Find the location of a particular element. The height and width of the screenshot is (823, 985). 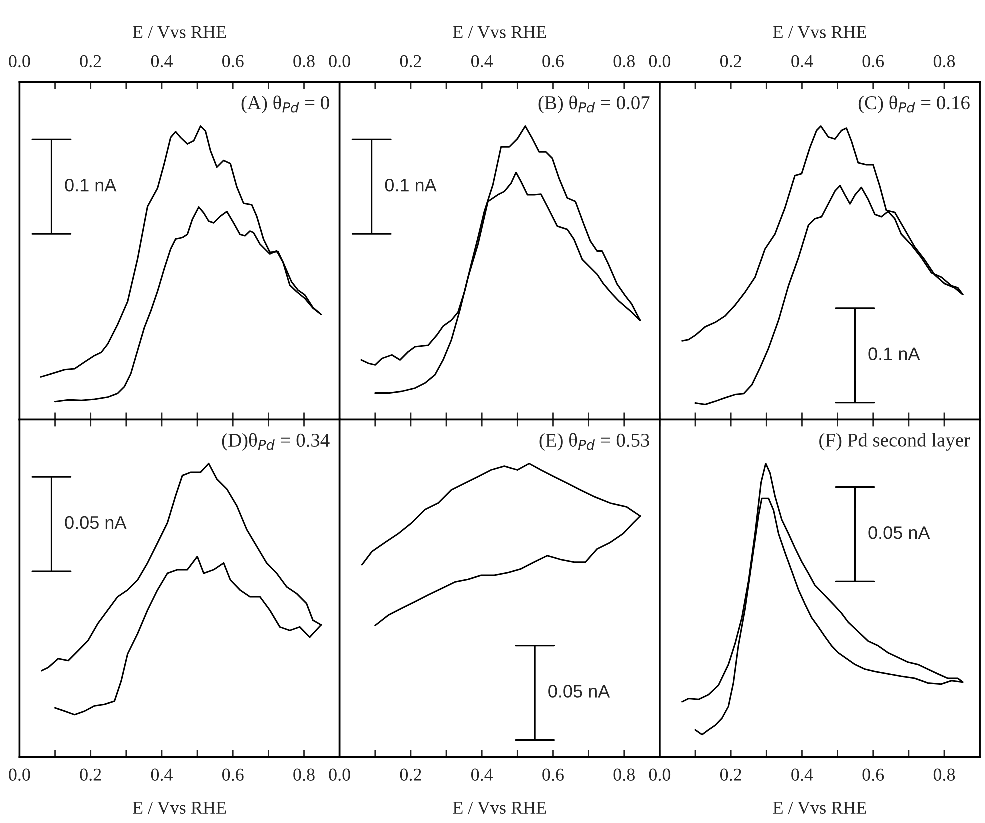

chart-title: (E) θ$_{Pd}$ = 0.53 is located at coordinates (595, 442).